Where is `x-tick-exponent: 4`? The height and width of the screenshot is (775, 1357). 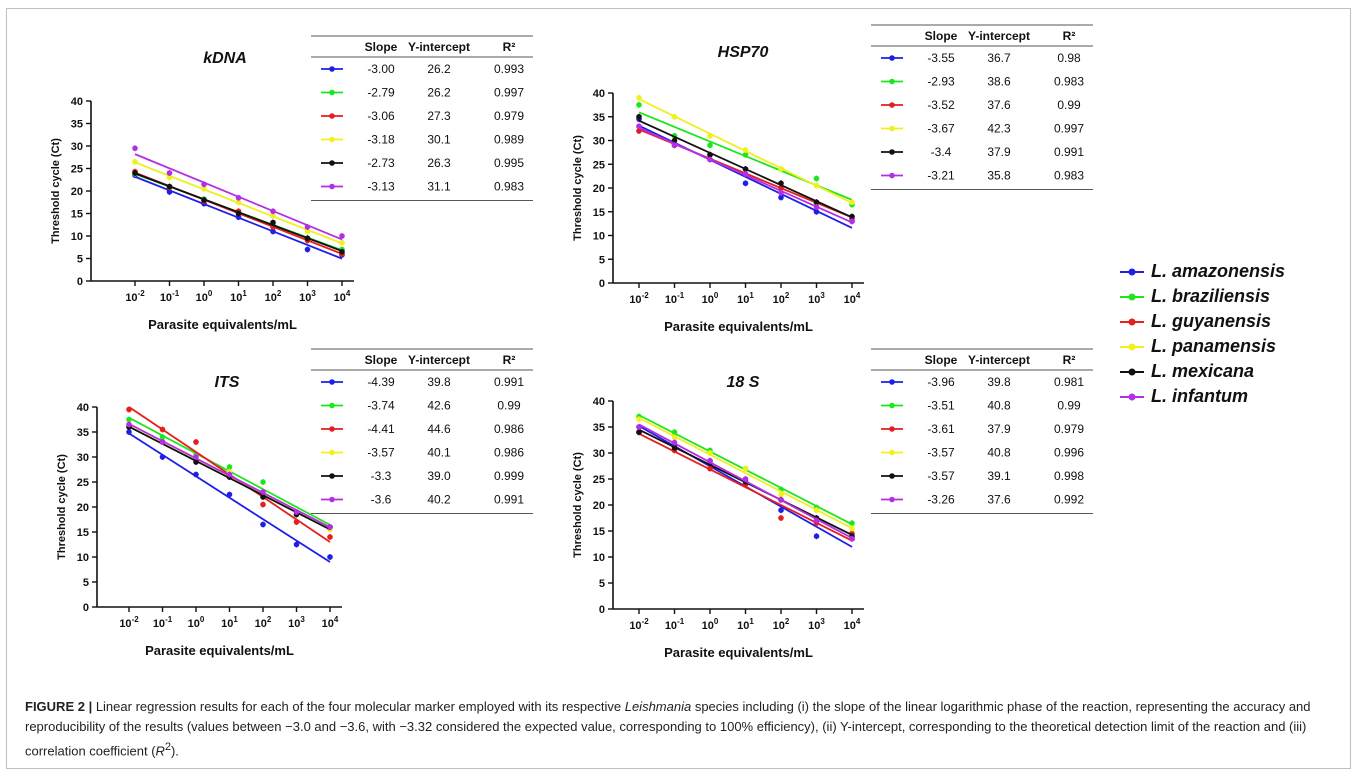
x-tick-exponent: 4 is located at coordinates (336, 619).